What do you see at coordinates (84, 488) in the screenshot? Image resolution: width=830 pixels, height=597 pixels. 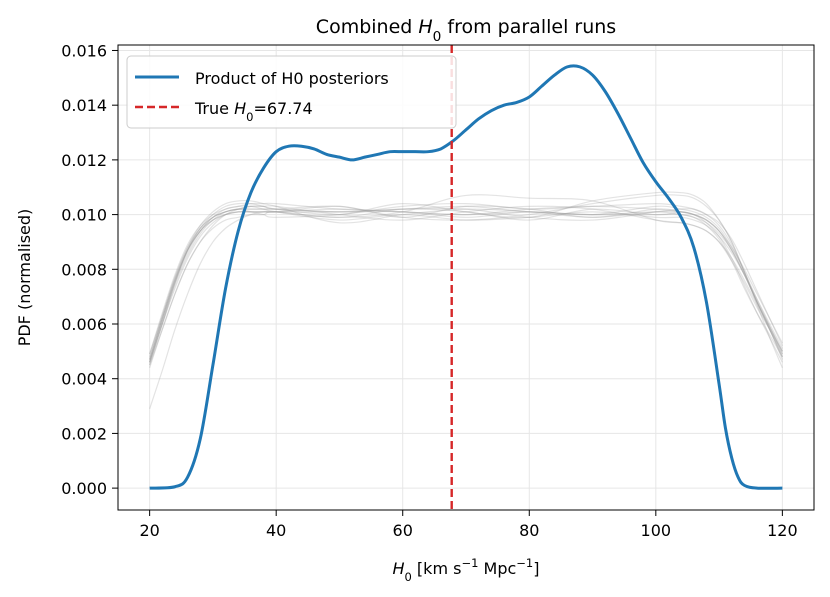 I see `y-tick-label: 0.000` at bounding box center [84, 488].